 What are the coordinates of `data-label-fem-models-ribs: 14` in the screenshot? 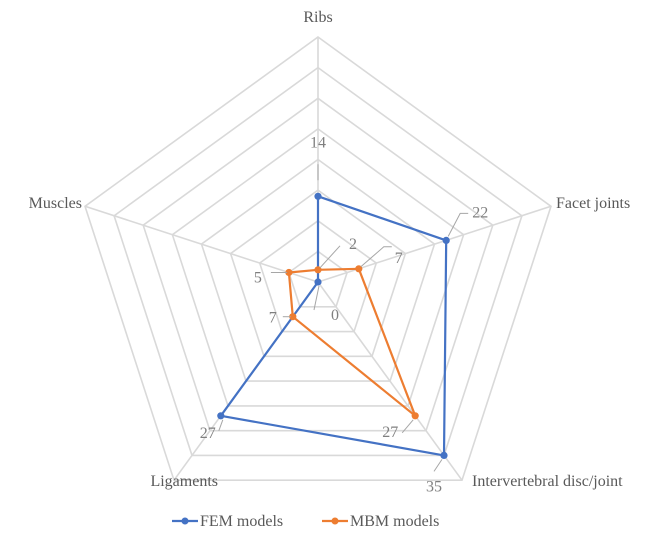 It's located at (318, 142).